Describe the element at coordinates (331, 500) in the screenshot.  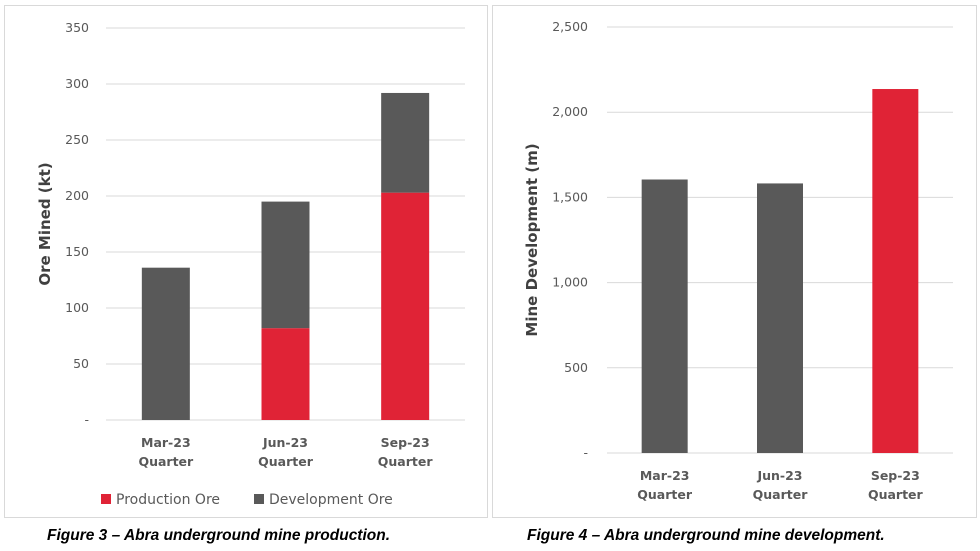
I see `legend-label: Development Ore` at that location.